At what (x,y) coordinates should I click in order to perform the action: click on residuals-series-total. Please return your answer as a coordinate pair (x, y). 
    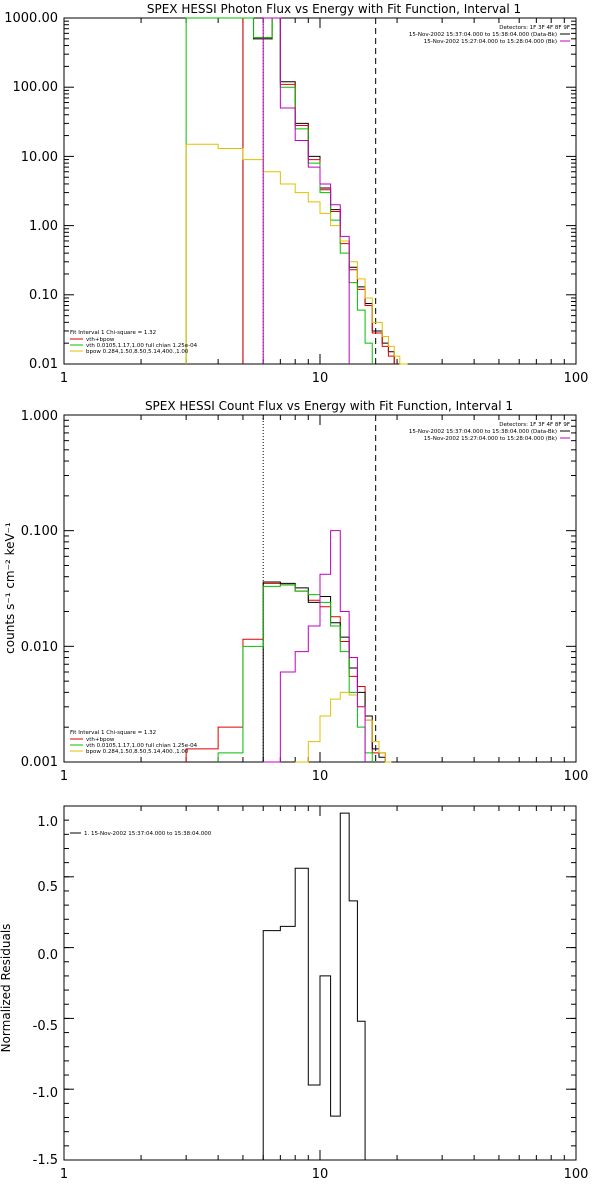
    Looking at the image, I should click on (319, 986).